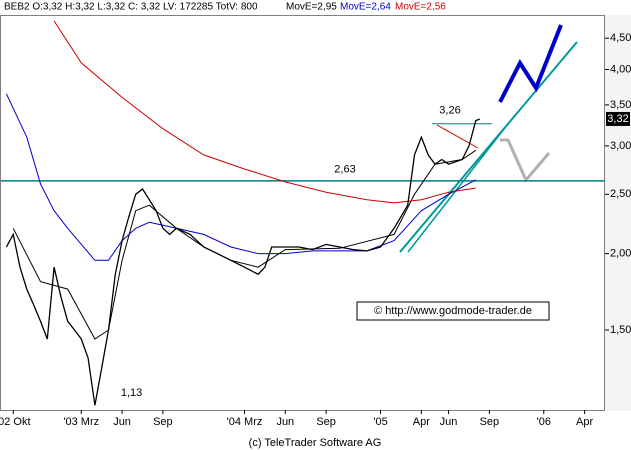 The image size is (631, 450). Describe the element at coordinates (365, 7) in the screenshot. I see `legend-entry: MovE=2,64` at that location.